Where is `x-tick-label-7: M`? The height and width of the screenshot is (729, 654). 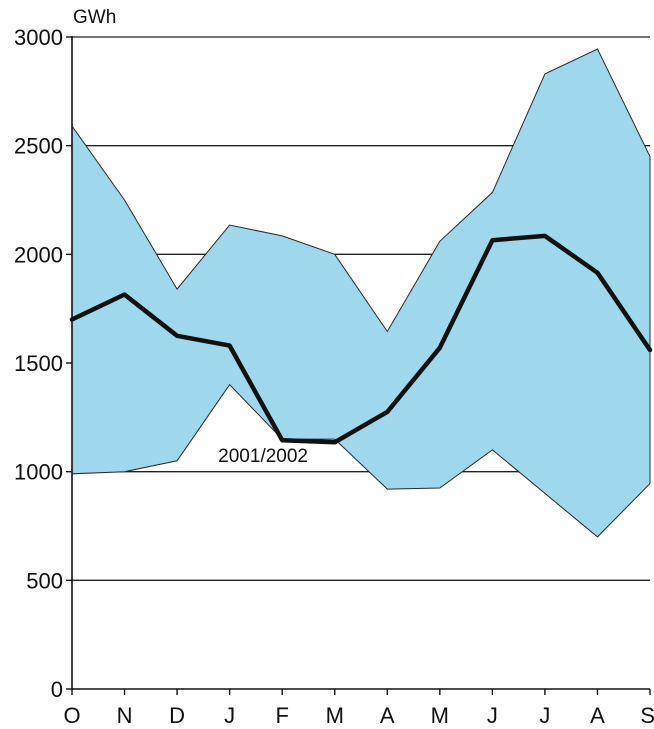 x-tick-label-7: M is located at coordinates (440, 715).